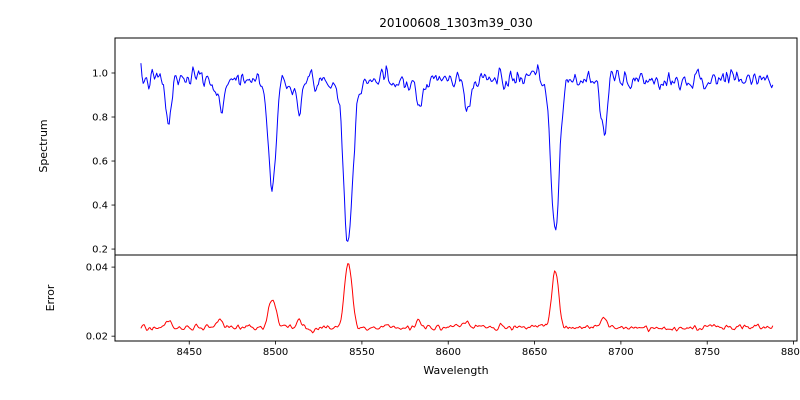 The width and height of the screenshot is (800, 400). Describe the element at coordinates (100, 250) in the screenshot. I see `spectrum-y-tick-label: 0.2` at that location.